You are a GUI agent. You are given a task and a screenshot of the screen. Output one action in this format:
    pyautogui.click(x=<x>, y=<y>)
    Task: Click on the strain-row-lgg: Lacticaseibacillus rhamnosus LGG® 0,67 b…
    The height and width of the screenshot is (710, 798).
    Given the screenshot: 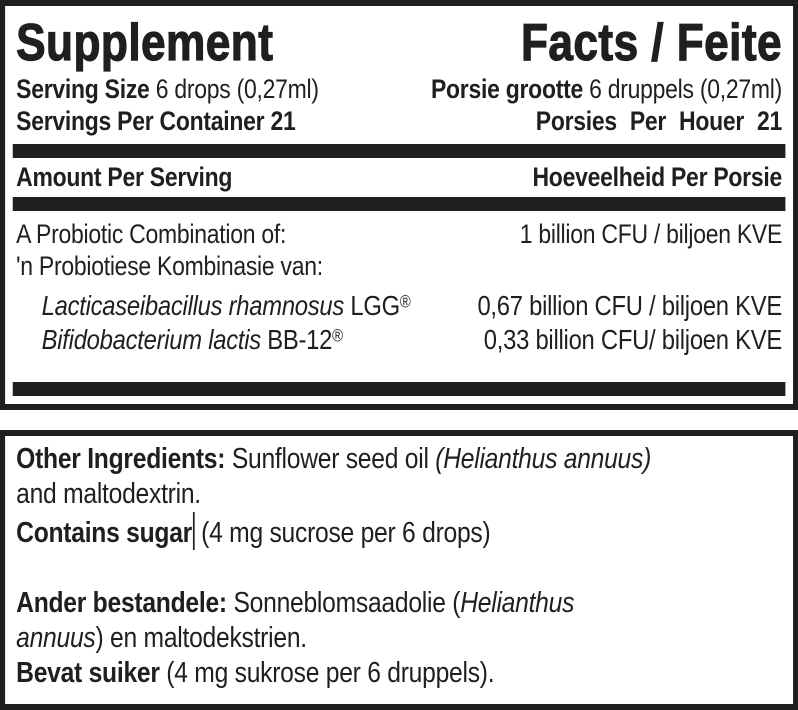 What is the action you would take?
    pyautogui.click(x=399, y=306)
    